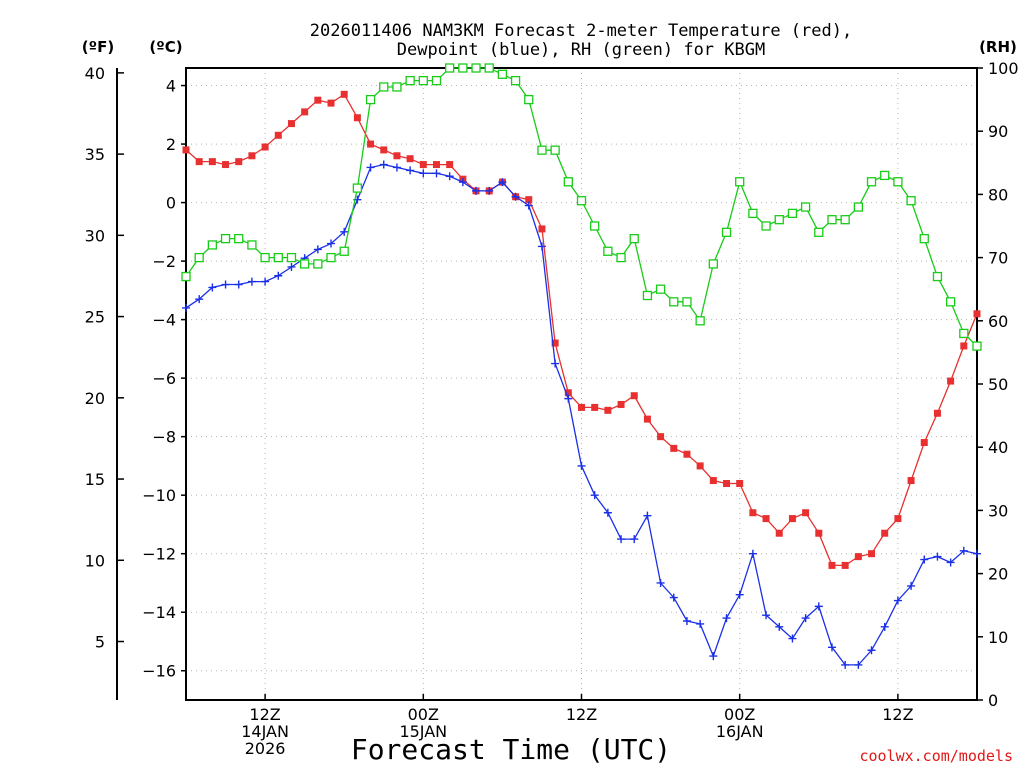 The height and width of the screenshot is (768, 1024). What do you see at coordinates (164, 320) in the screenshot?
I see `celsius-tick-label: −4` at bounding box center [164, 320].